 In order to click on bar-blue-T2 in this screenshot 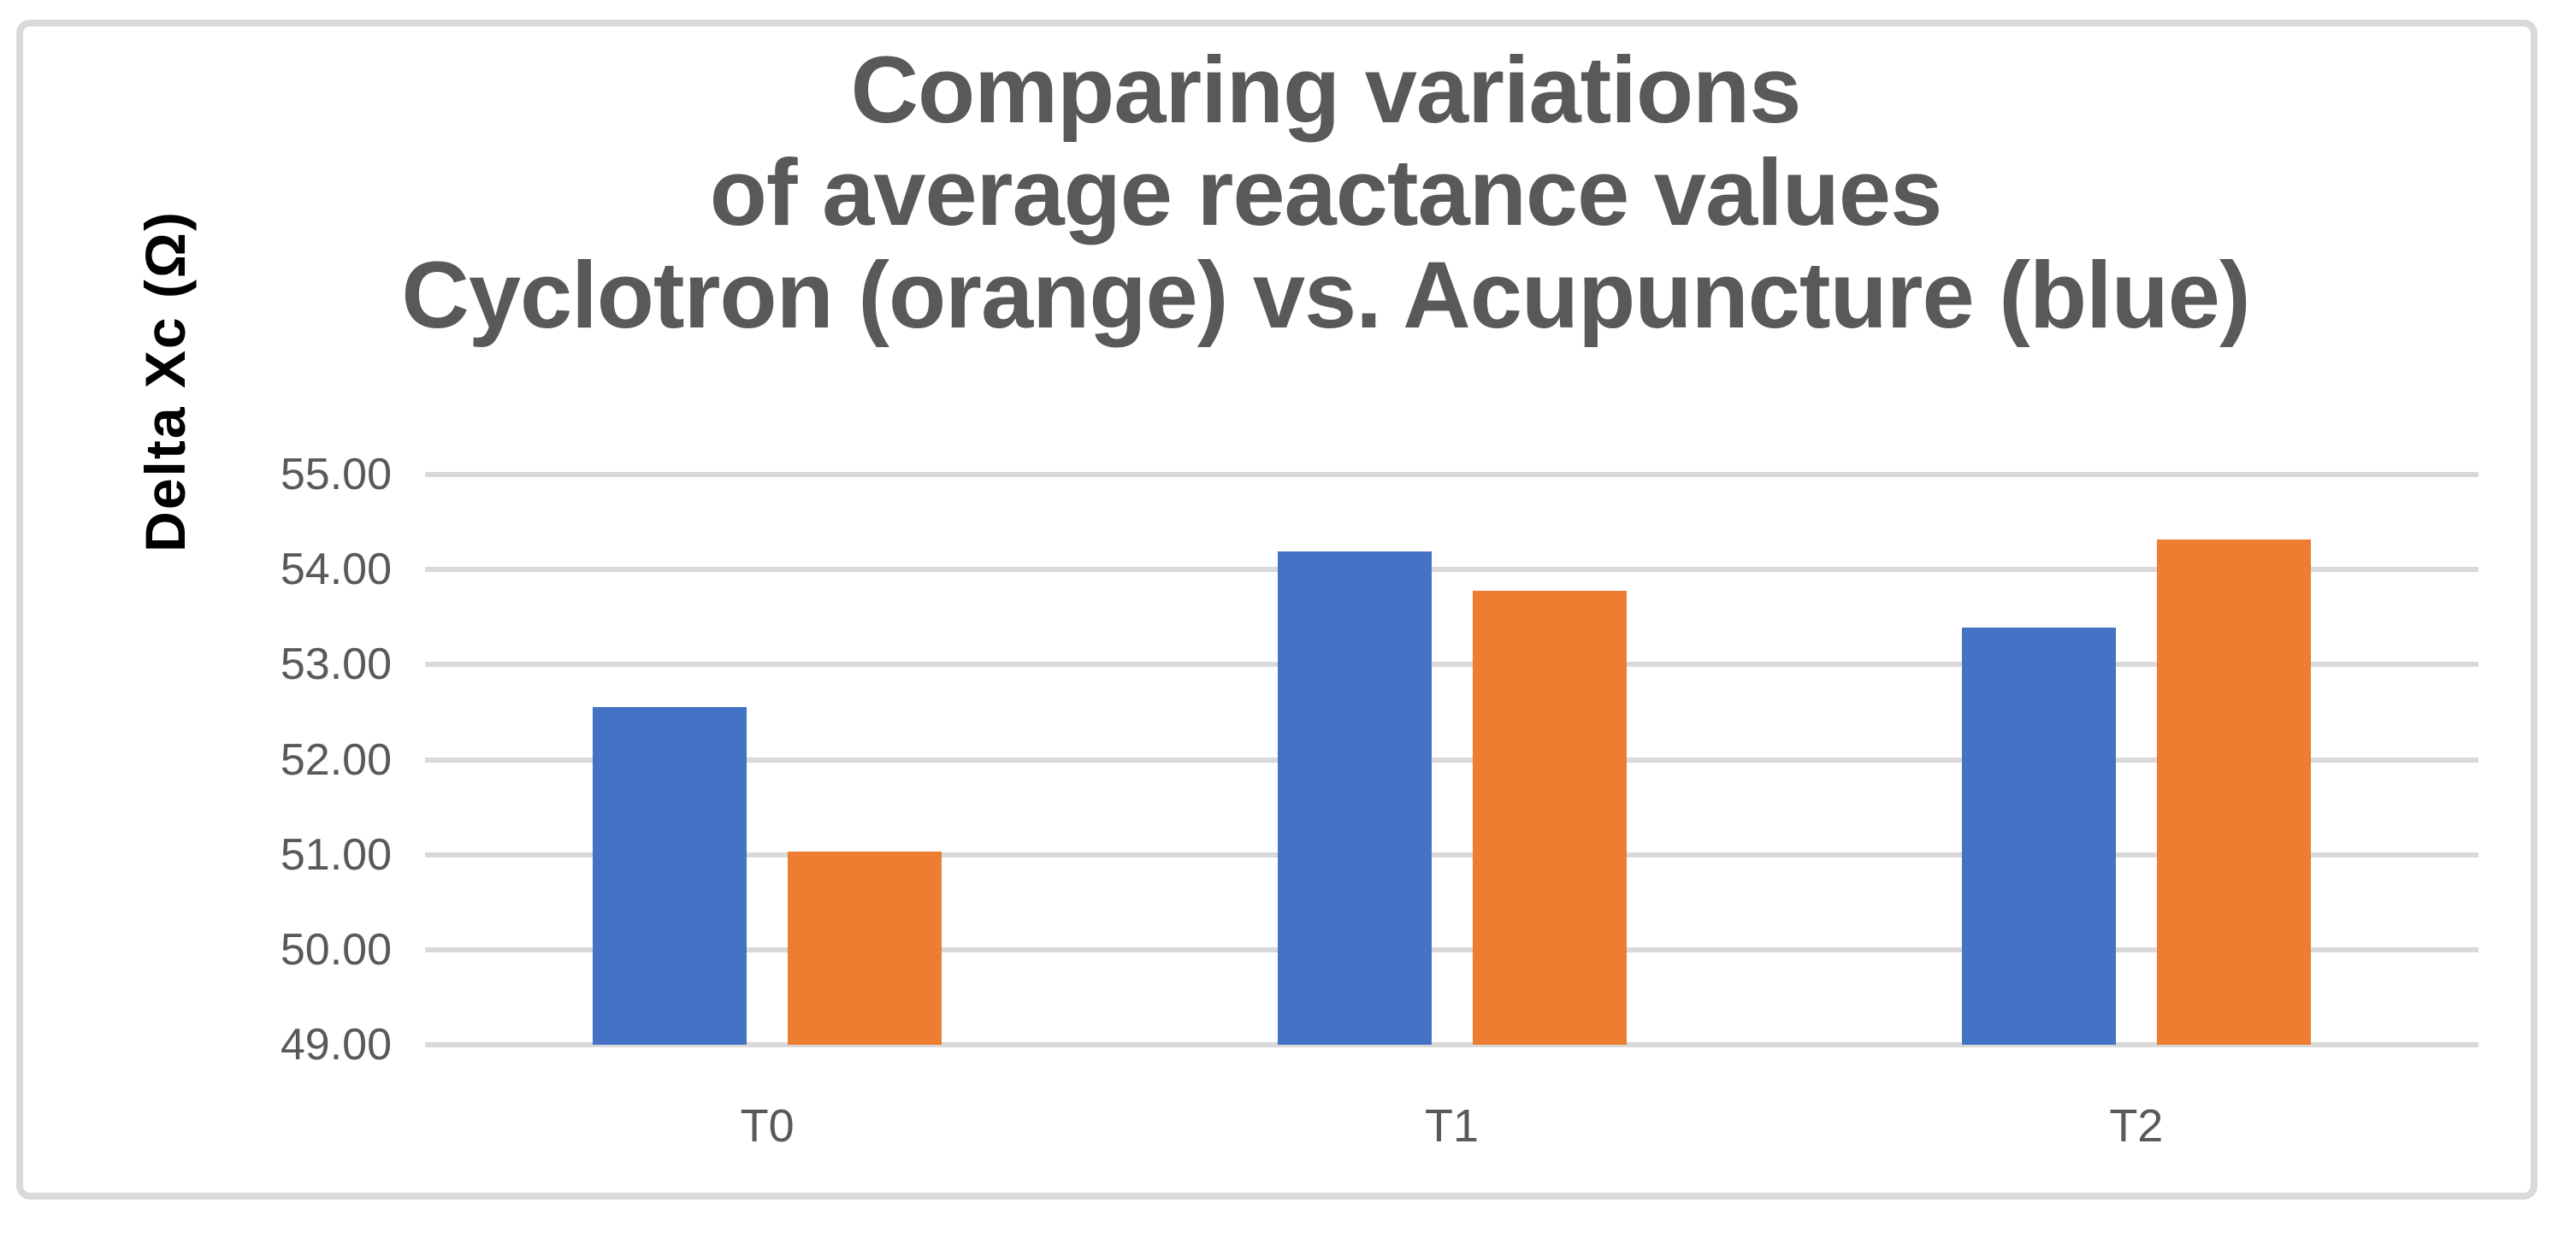, I will do `click(2038, 836)`.